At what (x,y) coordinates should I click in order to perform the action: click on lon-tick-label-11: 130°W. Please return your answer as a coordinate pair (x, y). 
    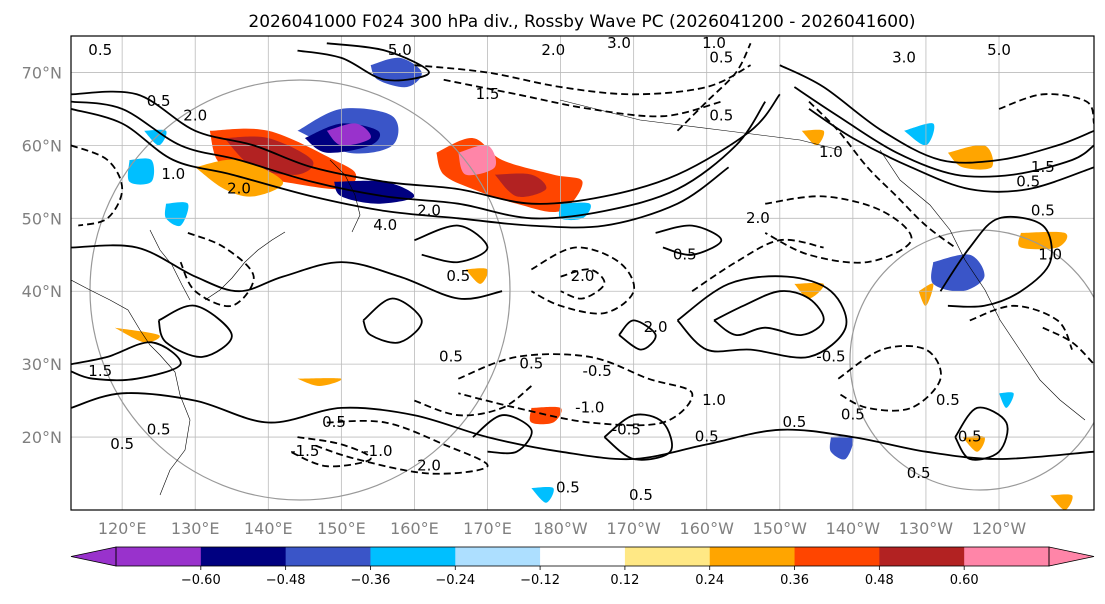
    Looking at the image, I should click on (926, 528).